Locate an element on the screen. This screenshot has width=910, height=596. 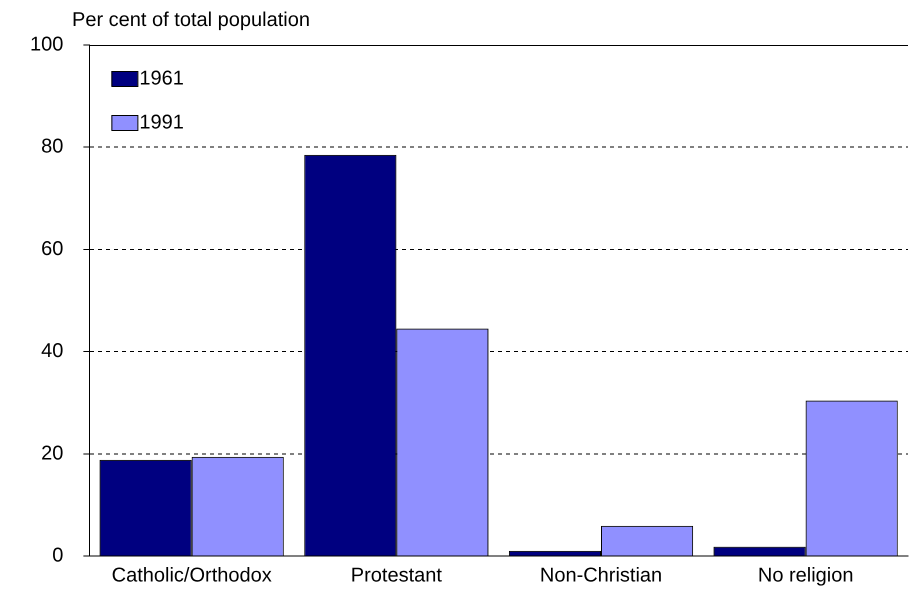
y-axis-title: Per cent of total population is located at coordinates (191, 20).